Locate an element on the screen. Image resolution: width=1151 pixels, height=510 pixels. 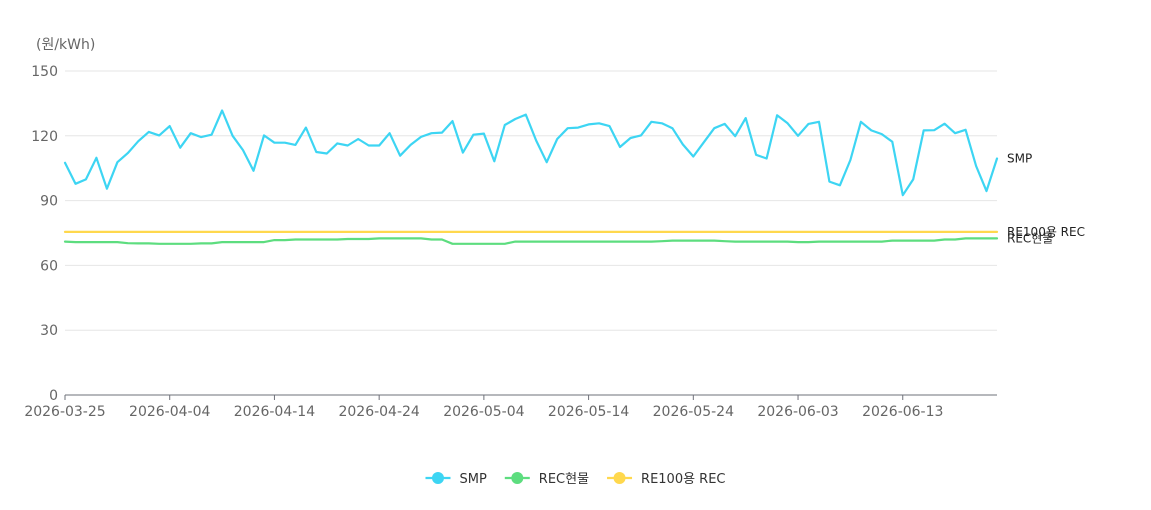
y-axis-ticks: 0 30 60 90 120 150 is located at coordinates (44, 234).